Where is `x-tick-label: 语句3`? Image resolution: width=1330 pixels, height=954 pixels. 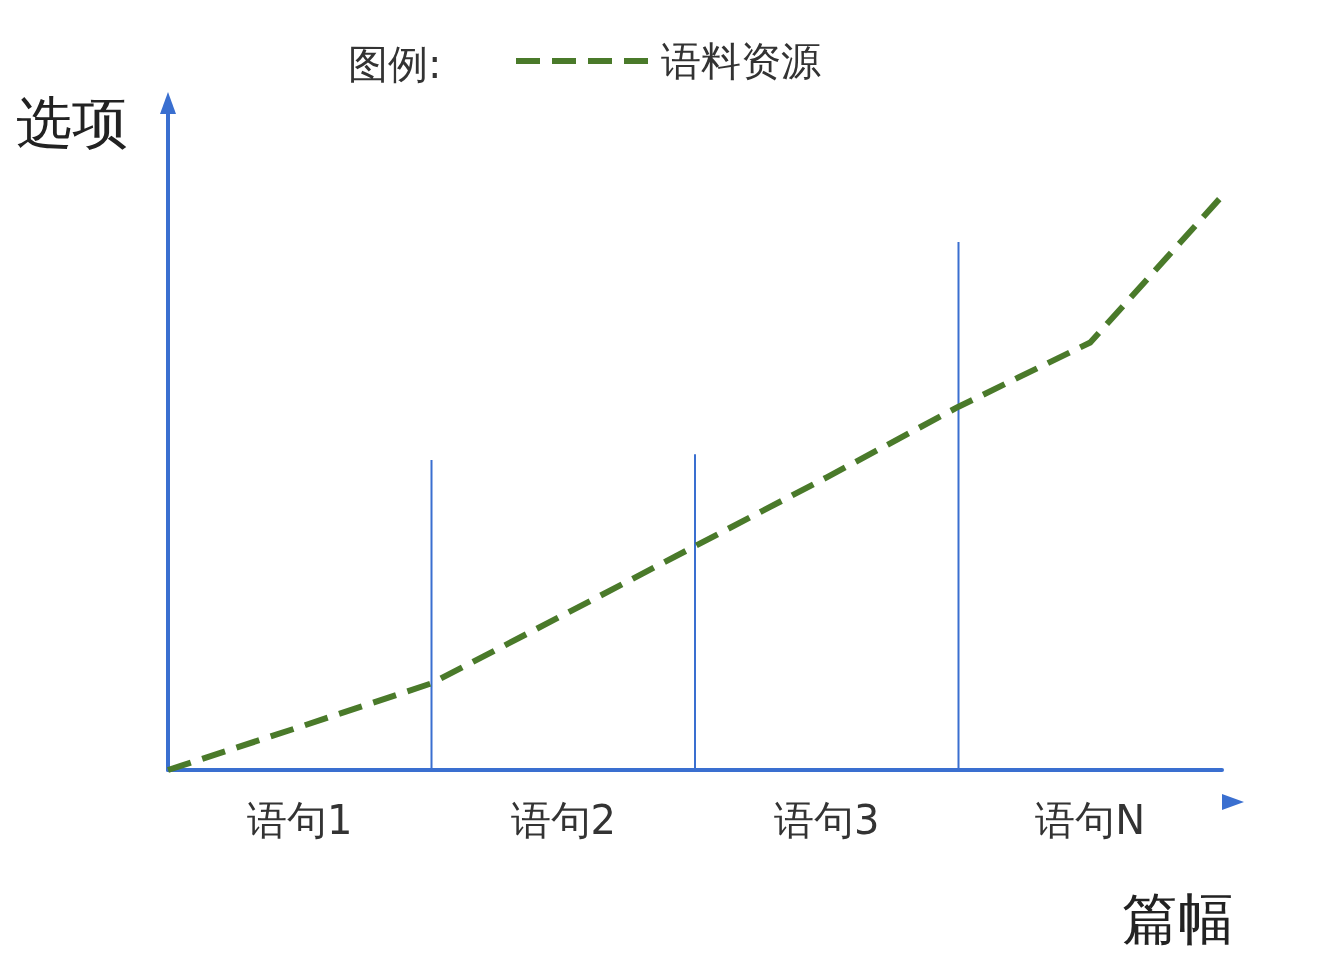 x-tick-label: 语句3 is located at coordinates (827, 820).